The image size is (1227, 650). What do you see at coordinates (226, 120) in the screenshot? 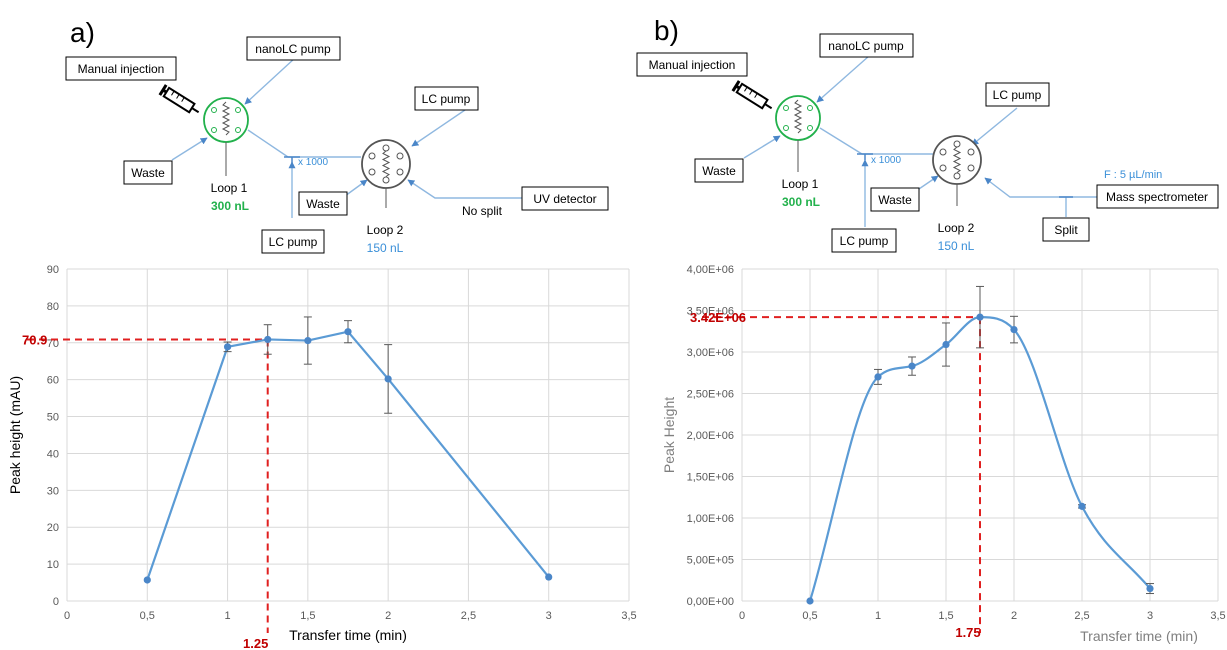
I see `valve-1-a` at bounding box center [226, 120].